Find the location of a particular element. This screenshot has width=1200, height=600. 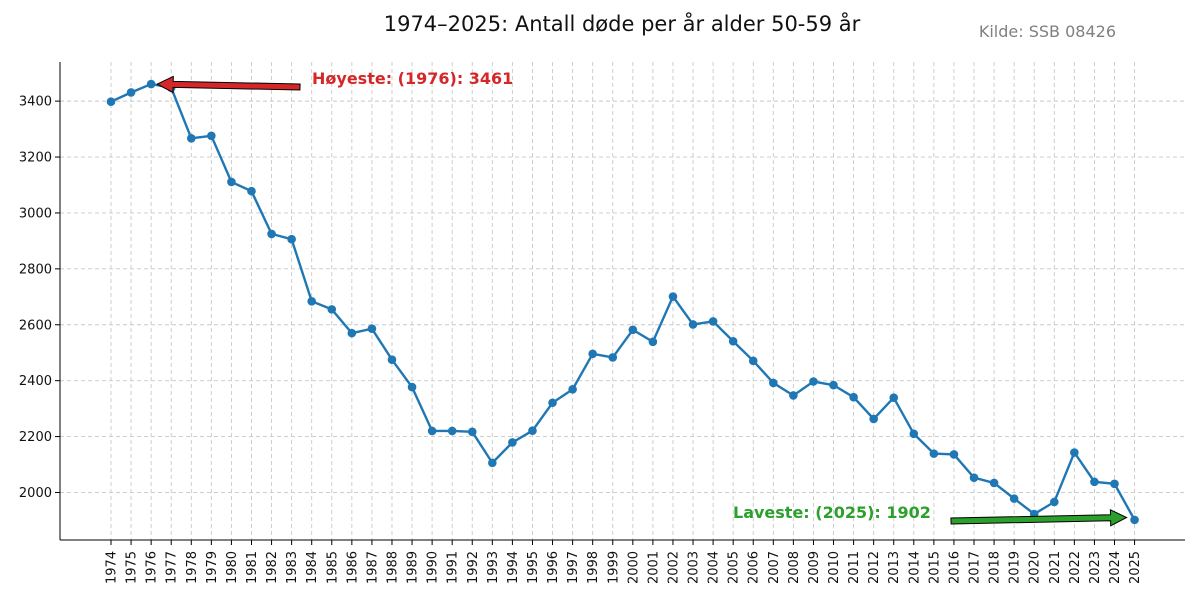

x-tick-label: 1980 is located at coordinates (232, 567).